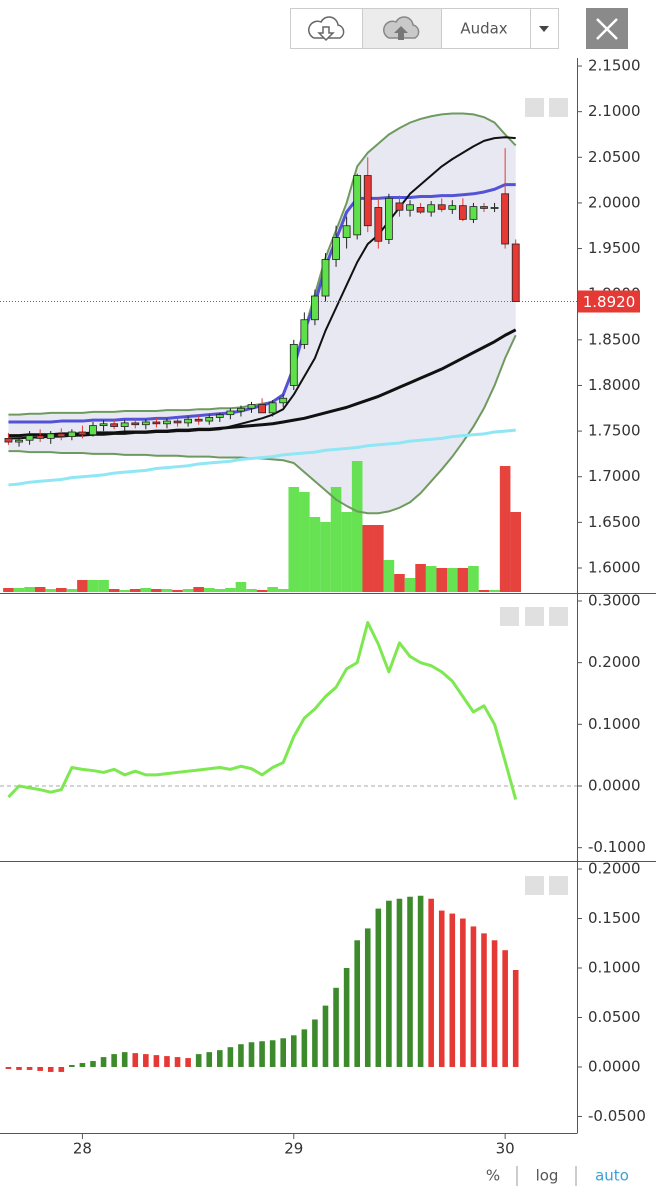 The width and height of the screenshot is (656, 1200). What do you see at coordinates (326, 34) in the screenshot?
I see `arrow-icon` at bounding box center [326, 34].